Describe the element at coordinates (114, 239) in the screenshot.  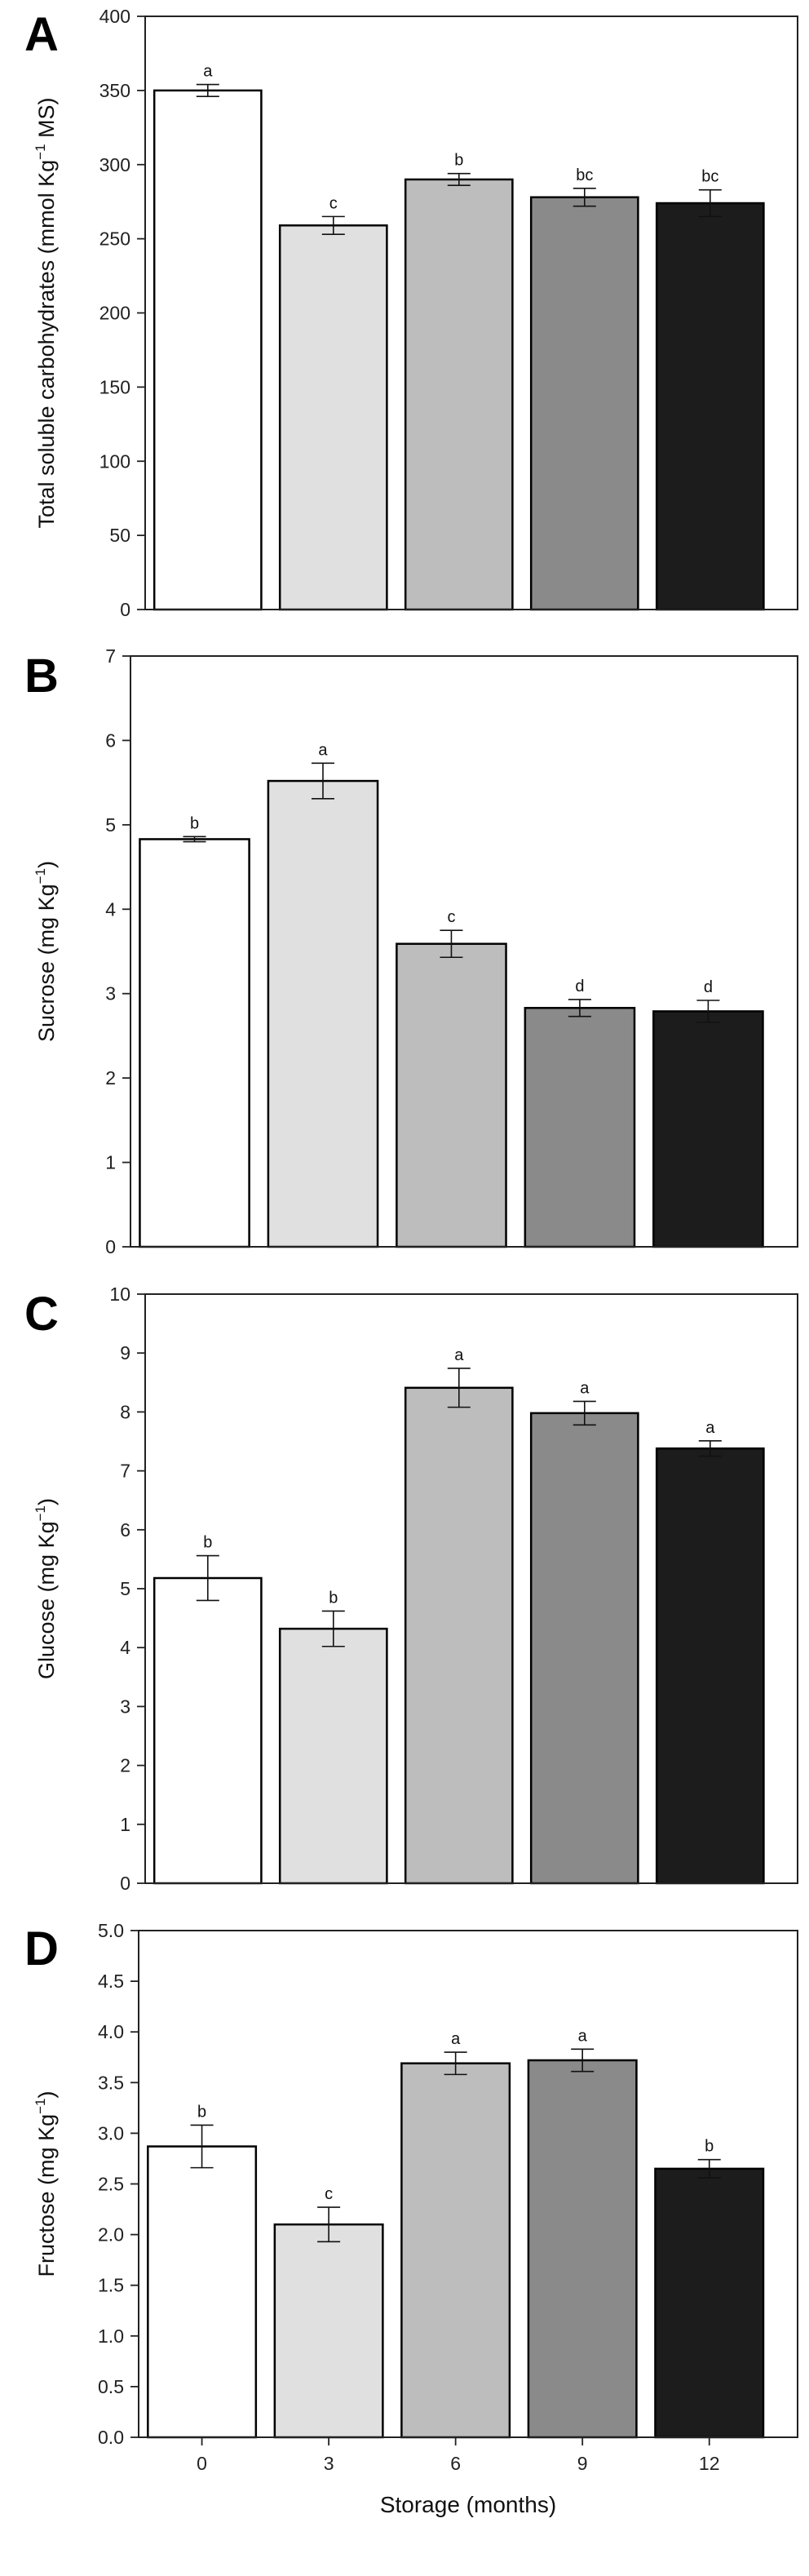
I see `y-tick-label: 250` at that location.